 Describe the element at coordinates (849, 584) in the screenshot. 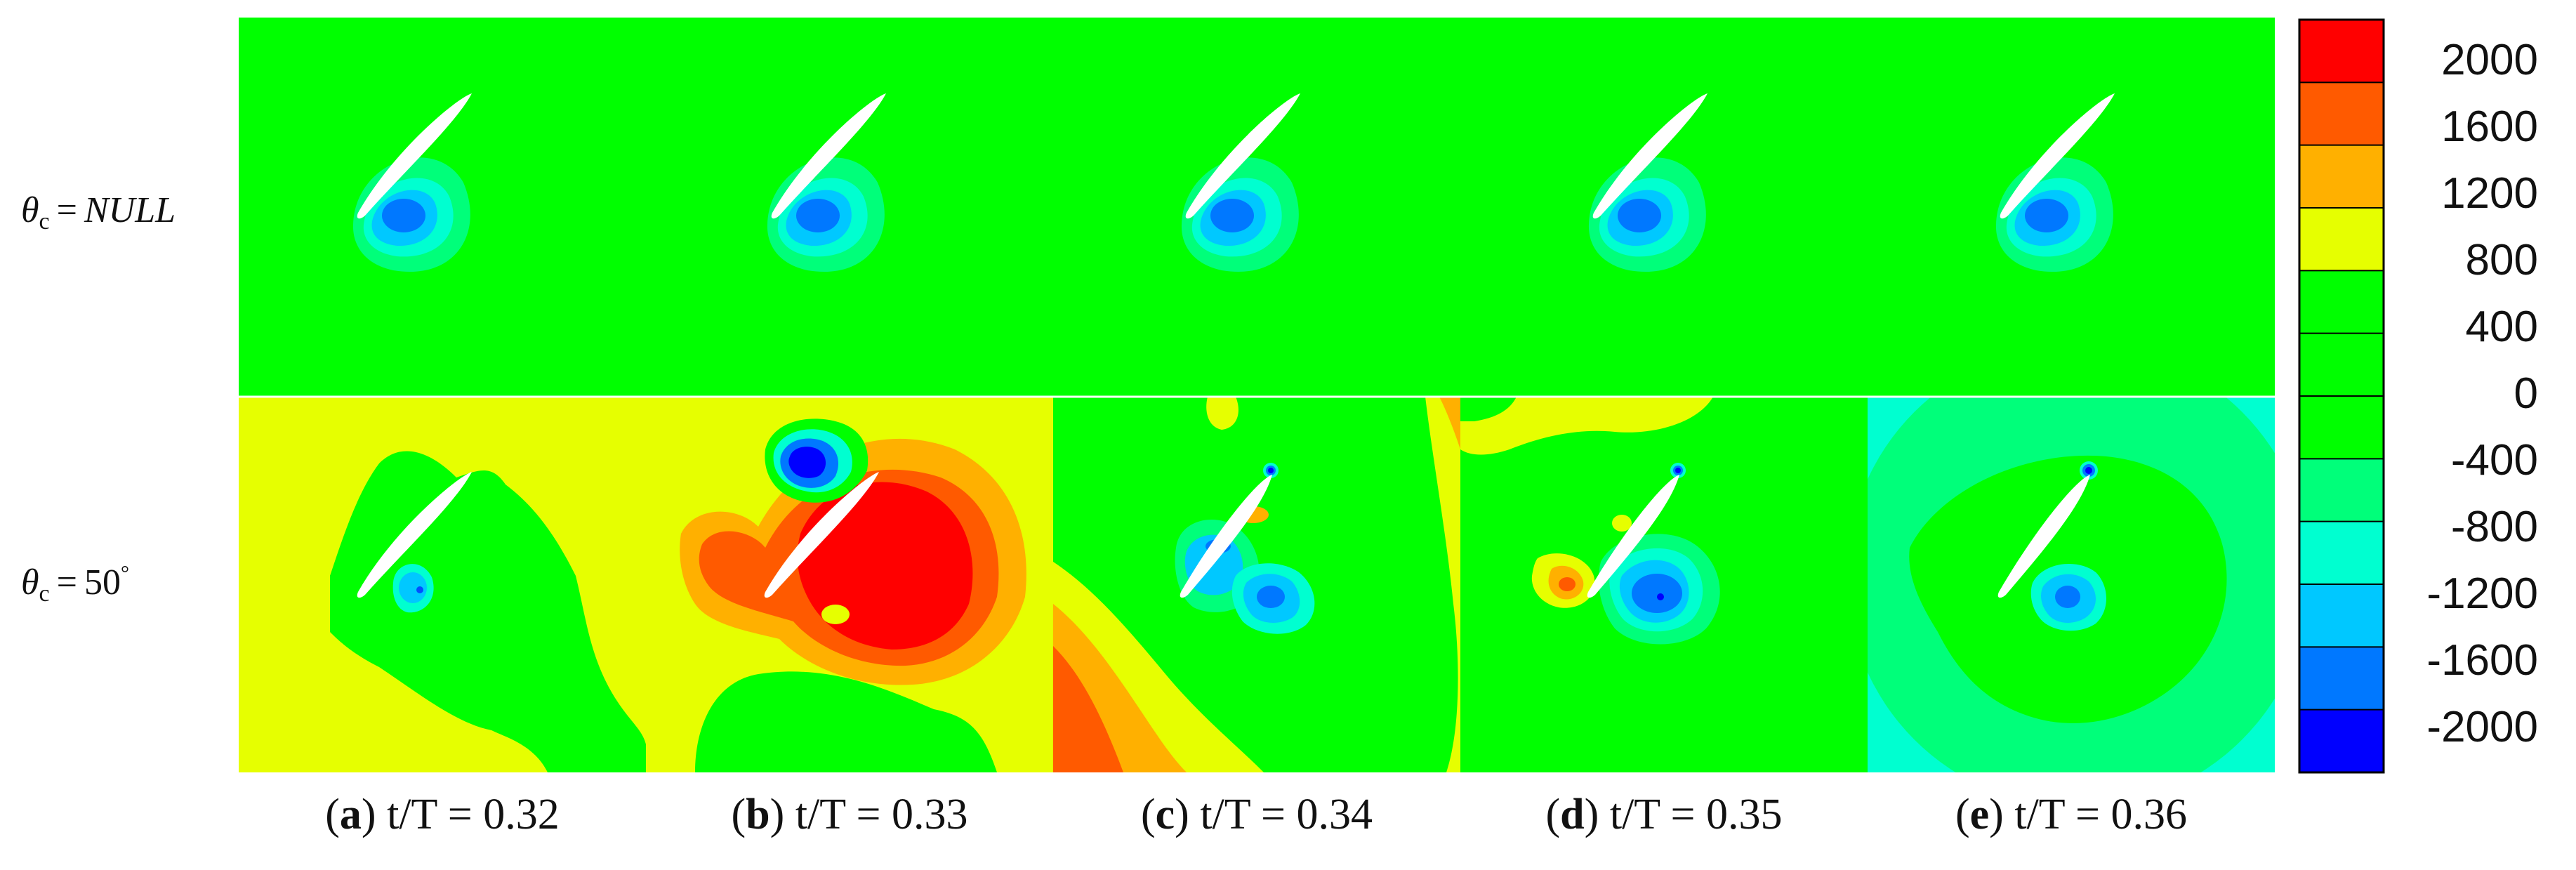

I see `bottom-panel-b` at that location.